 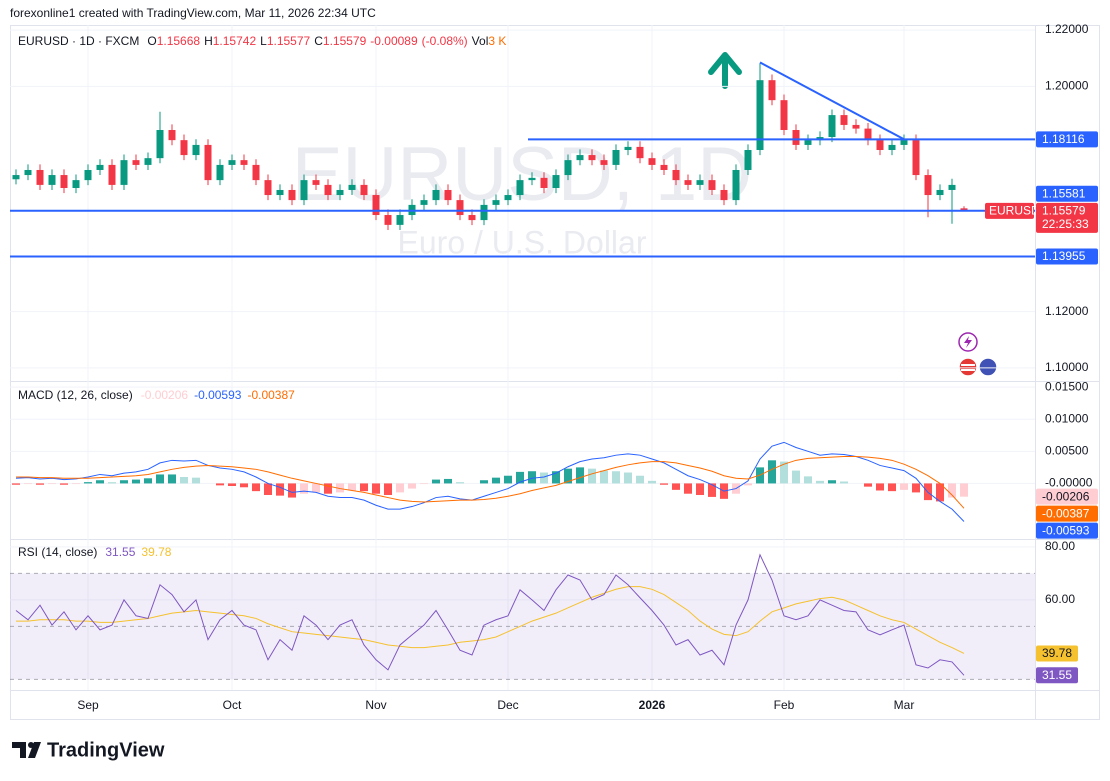 What do you see at coordinates (179, 41) in the screenshot?
I see `ohlc-value: 1.15668` at bounding box center [179, 41].